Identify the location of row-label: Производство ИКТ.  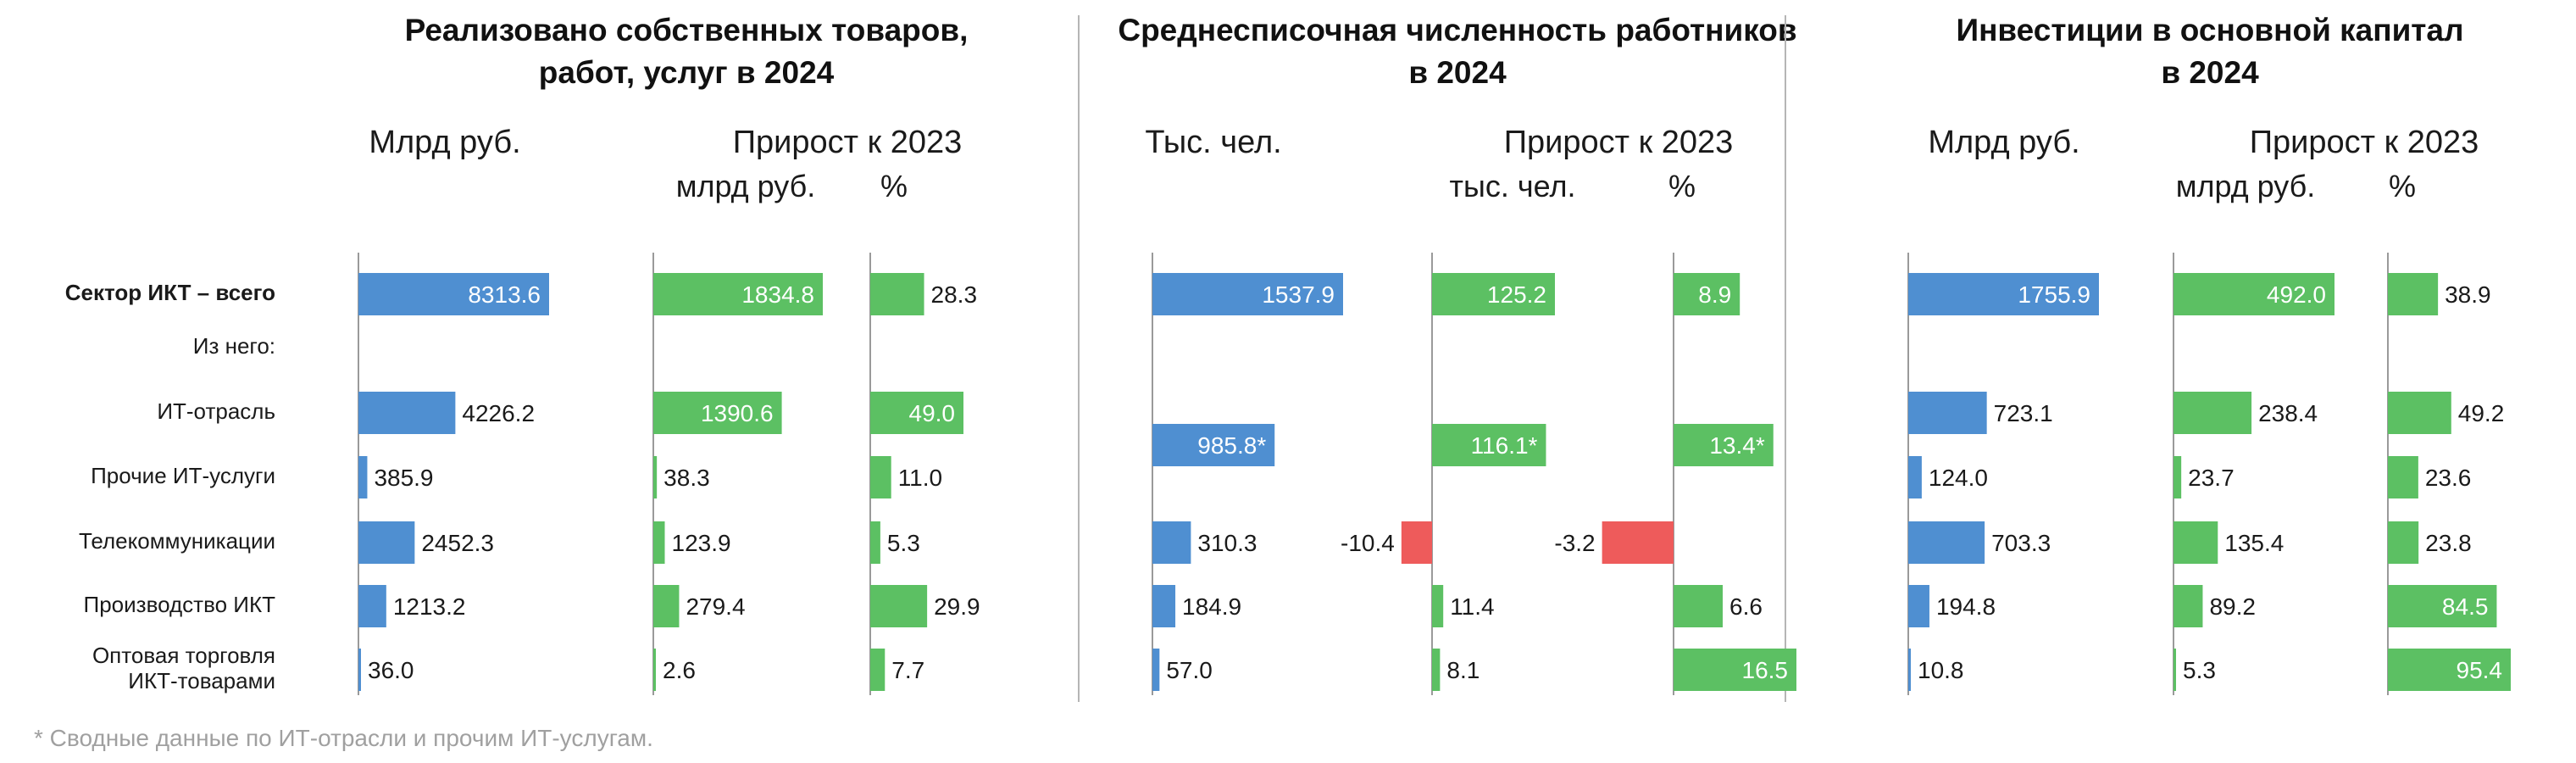
(180, 604).